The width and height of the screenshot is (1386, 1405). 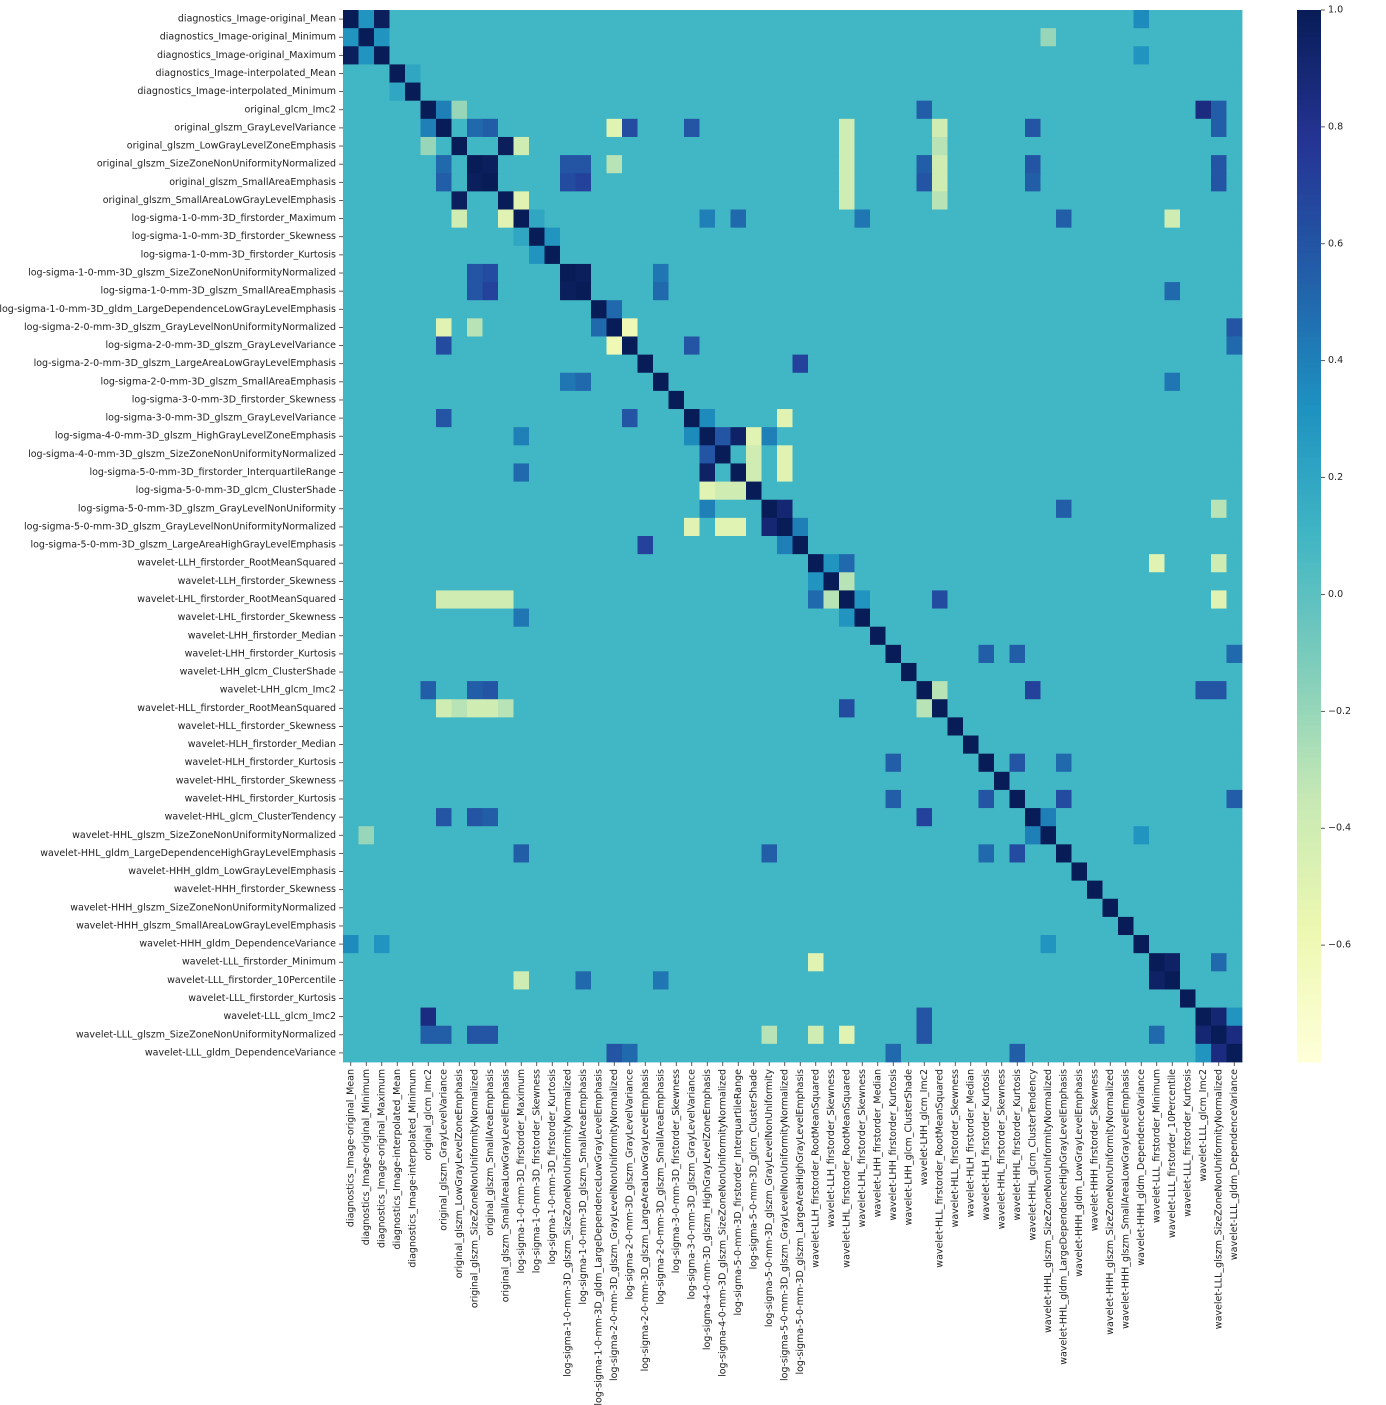 What do you see at coordinates (908, 1147) in the screenshot?
I see `x-tick-label: wavelet-LHH_glcm_ClusterShade` at bounding box center [908, 1147].